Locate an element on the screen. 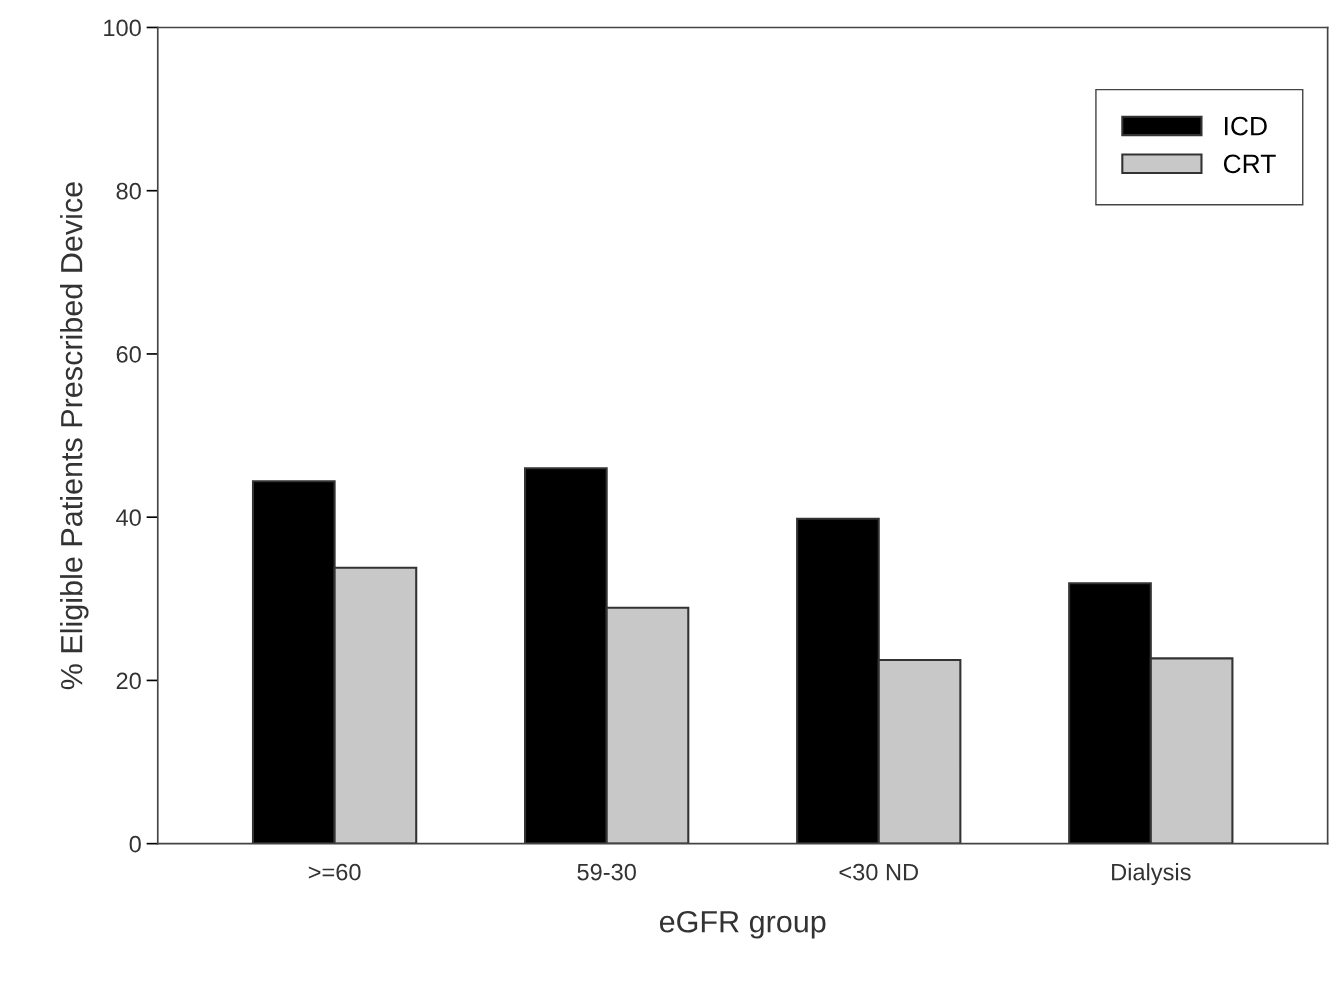 This screenshot has height=981, width=1337. x-tick-label: <30 ND is located at coordinates (878, 872).